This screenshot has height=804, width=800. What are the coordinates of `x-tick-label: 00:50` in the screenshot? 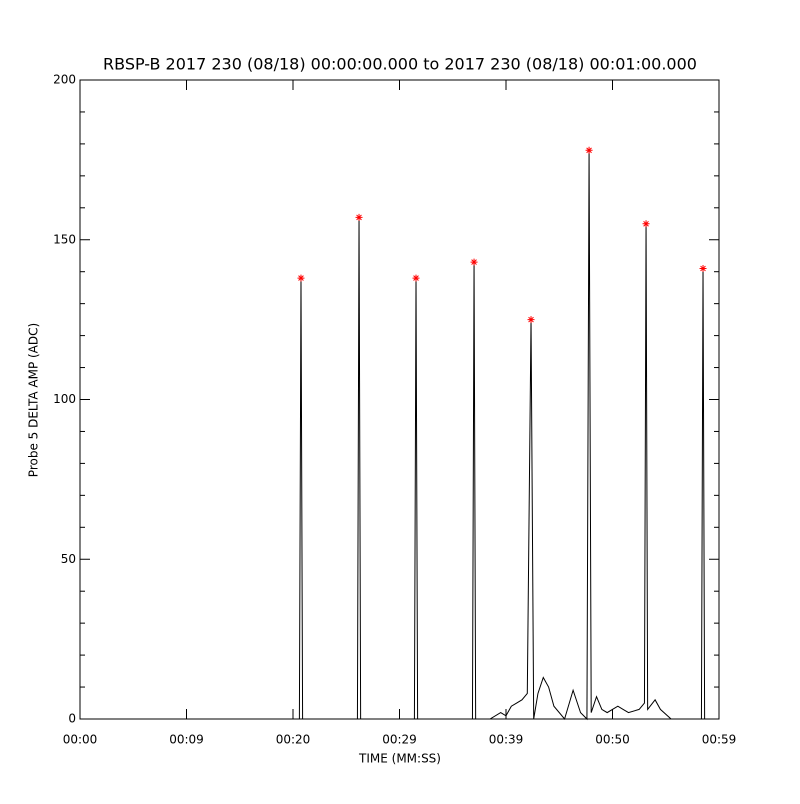 It's located at (612, 740).